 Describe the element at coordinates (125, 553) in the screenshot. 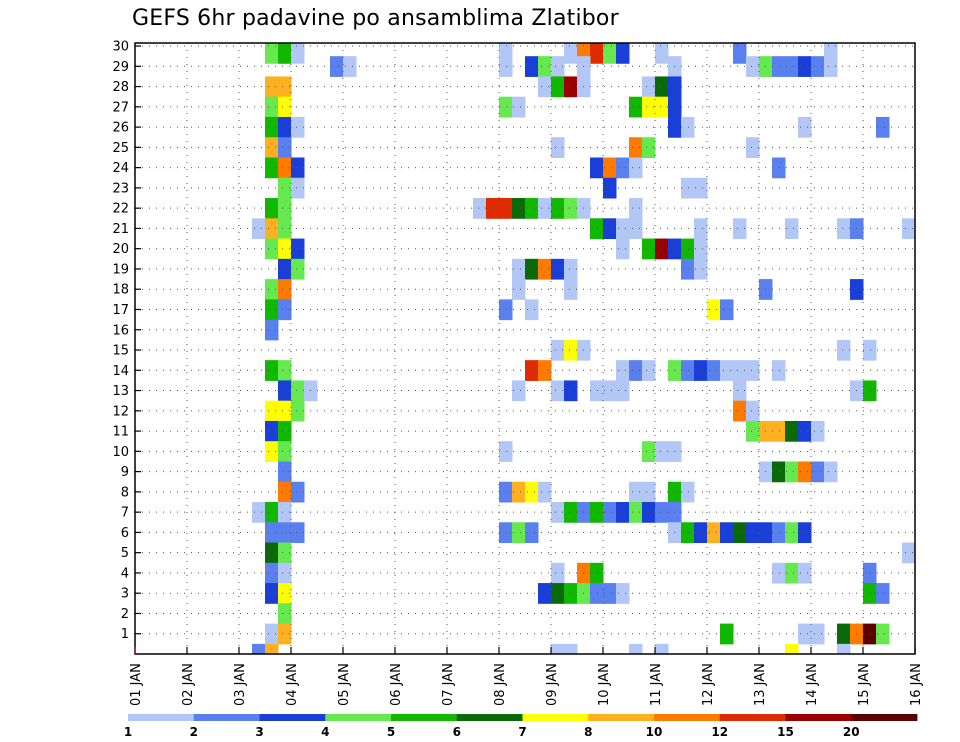

I see `y-tick-label: 5` at that location.